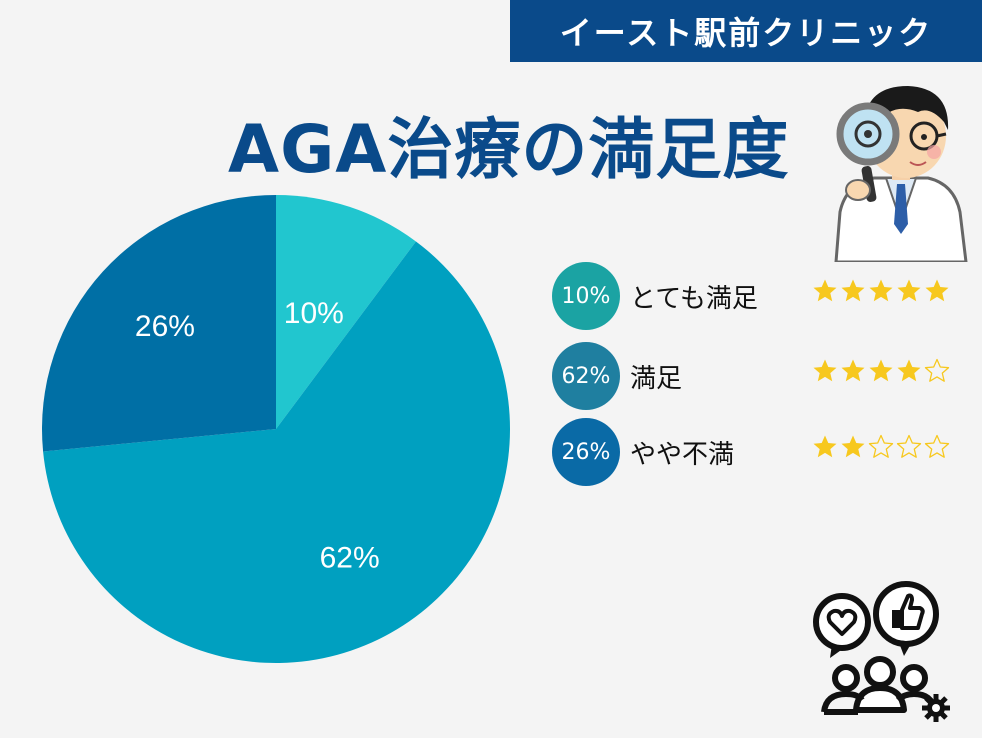  What do you see at coordinates (509, 149) in the screenshot?
I see `chart-title: AGA治療の満足度` at bounding box center [509, 149].